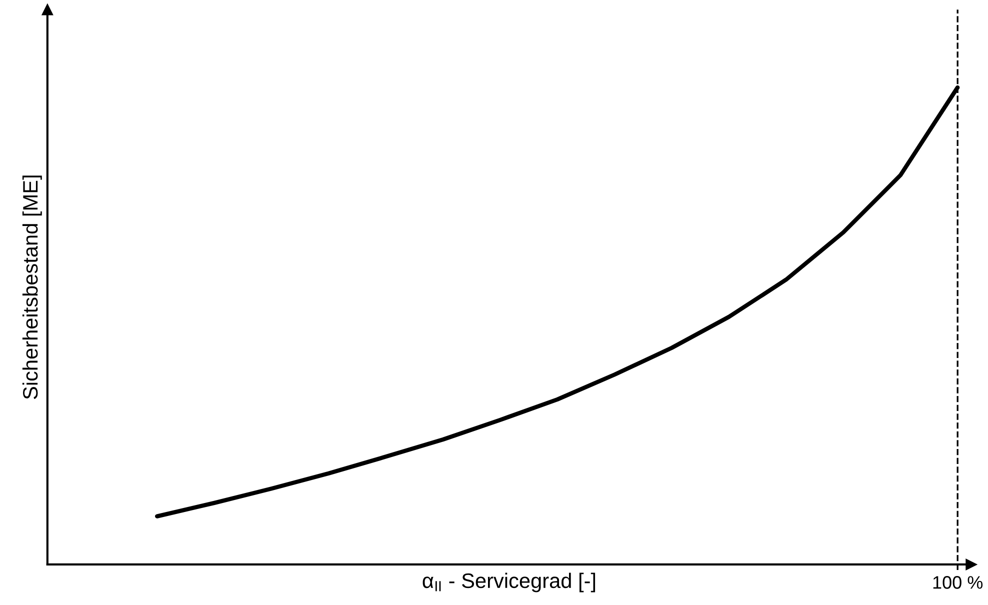 The image size is (988, 605). What do you see at coordinates (32, 288) in the screenshot?
I see `y-axis-title: Sicherheitsbestand [ME]` at bounding box center [32, 288].